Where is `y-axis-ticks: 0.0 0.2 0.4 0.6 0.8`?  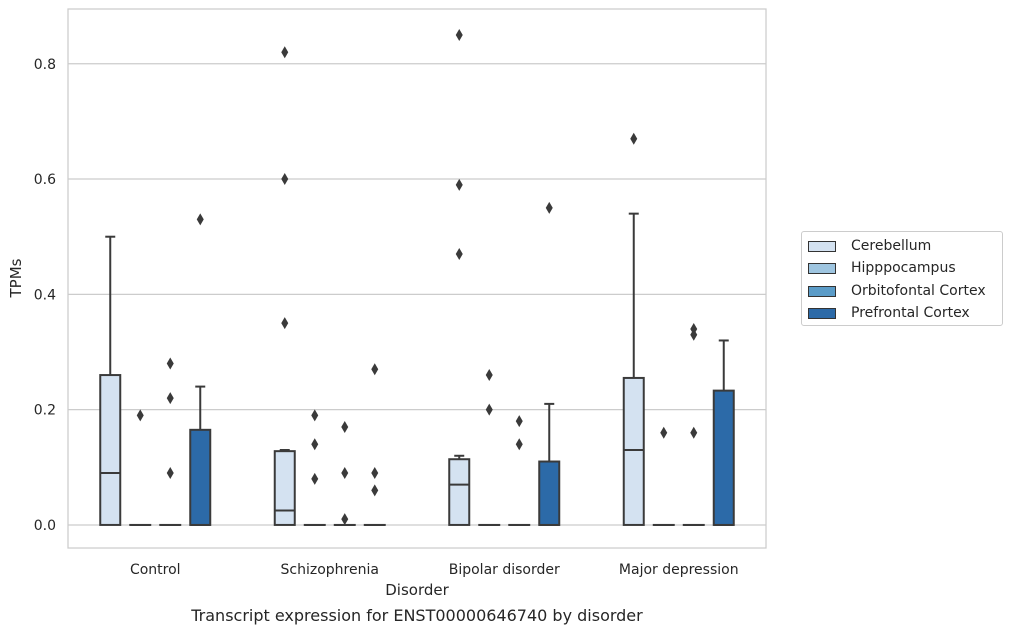
y-axis-ticks: 0.0 0.2 0.4 0.6 0.8 is located at coordinates (45, 295).